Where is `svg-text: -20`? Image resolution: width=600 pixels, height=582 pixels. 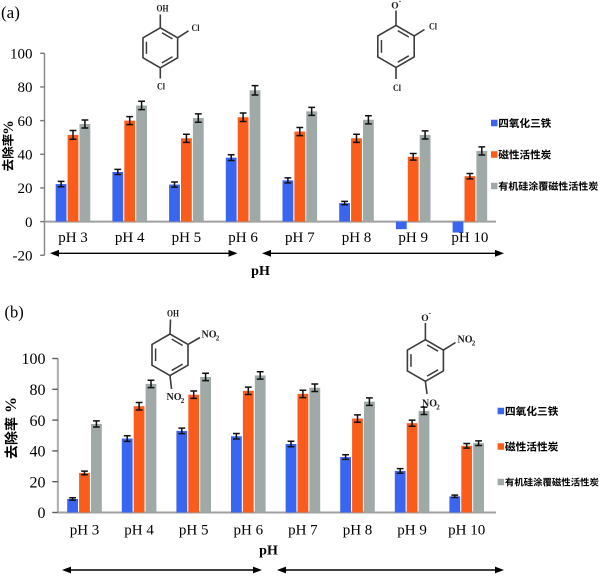 svg-text: -20 is located at coordinates (23, 256).